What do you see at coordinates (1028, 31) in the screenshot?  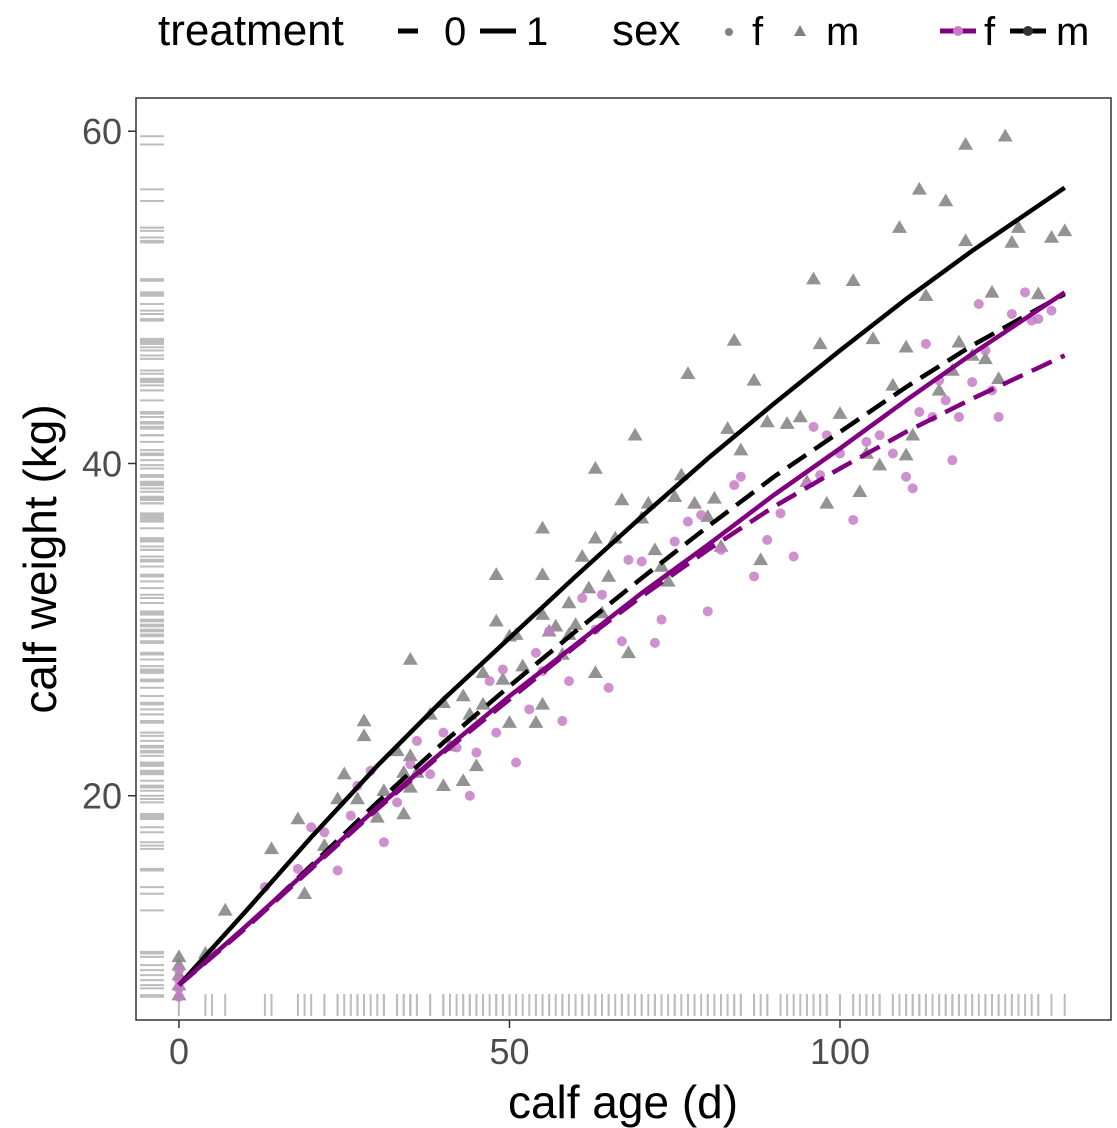 I see `legend-key-color-m-point` at bounding box center [1028, 31].